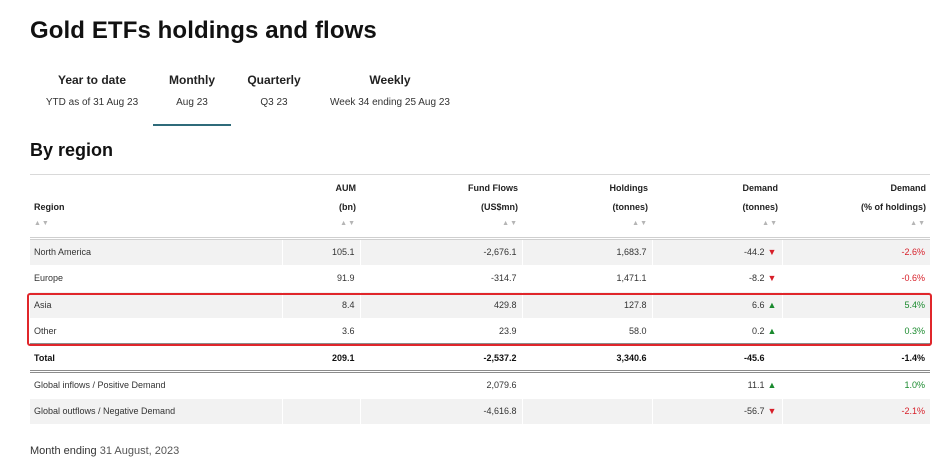 This screenshot has height=472, width=949. Describe the element at coordinates (156, 278) in the screenshot. I see `region-name: Europe` at that location.